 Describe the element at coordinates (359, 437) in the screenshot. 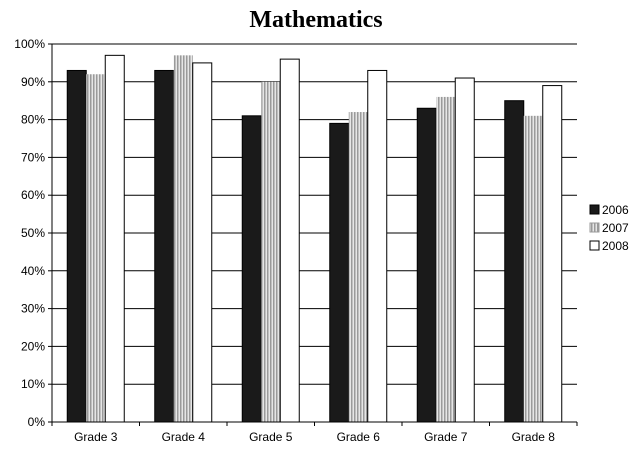

I see `x-tick-label: Grade 6` at that location.